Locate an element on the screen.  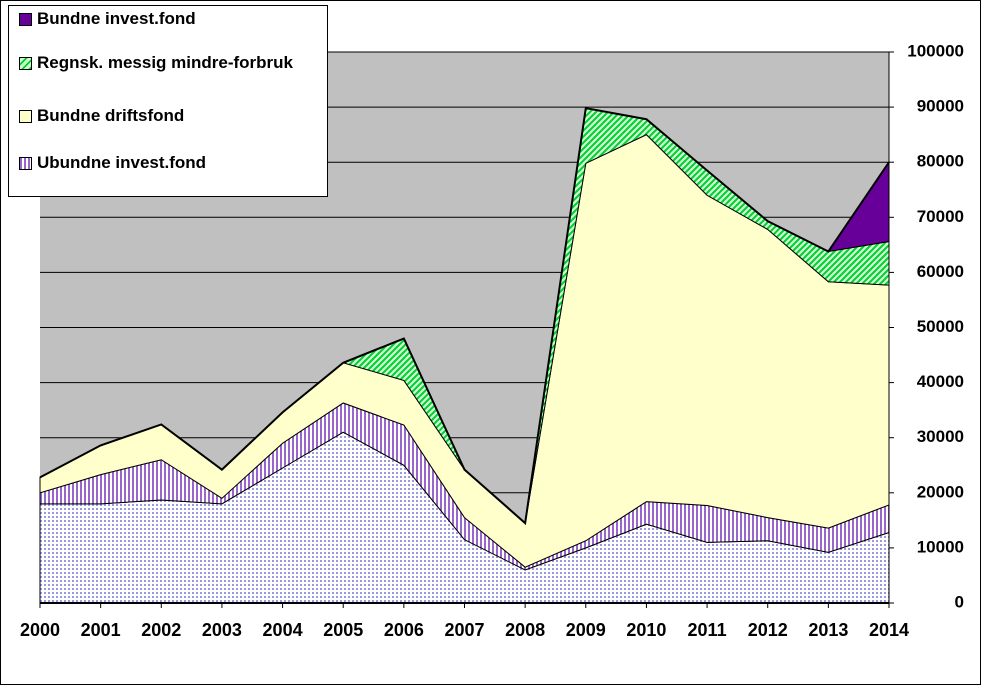
legend-item: Regnsk. messig mindre-forbruk is located at coordinates (163, 63).